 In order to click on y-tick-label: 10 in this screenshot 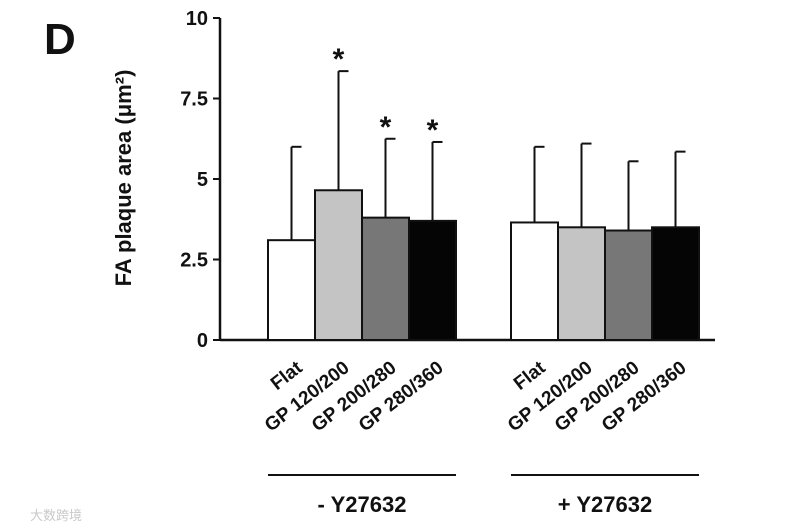, I will do `click(197, 19)`.